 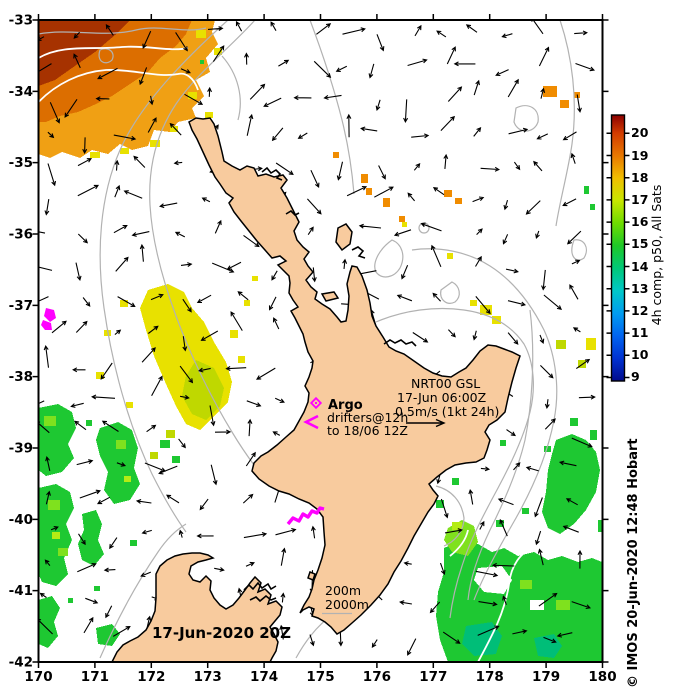 What do you see at coordinates (330, 296) in the screenshot?
I see `waiheke-island` at bounding box center [330, 296].